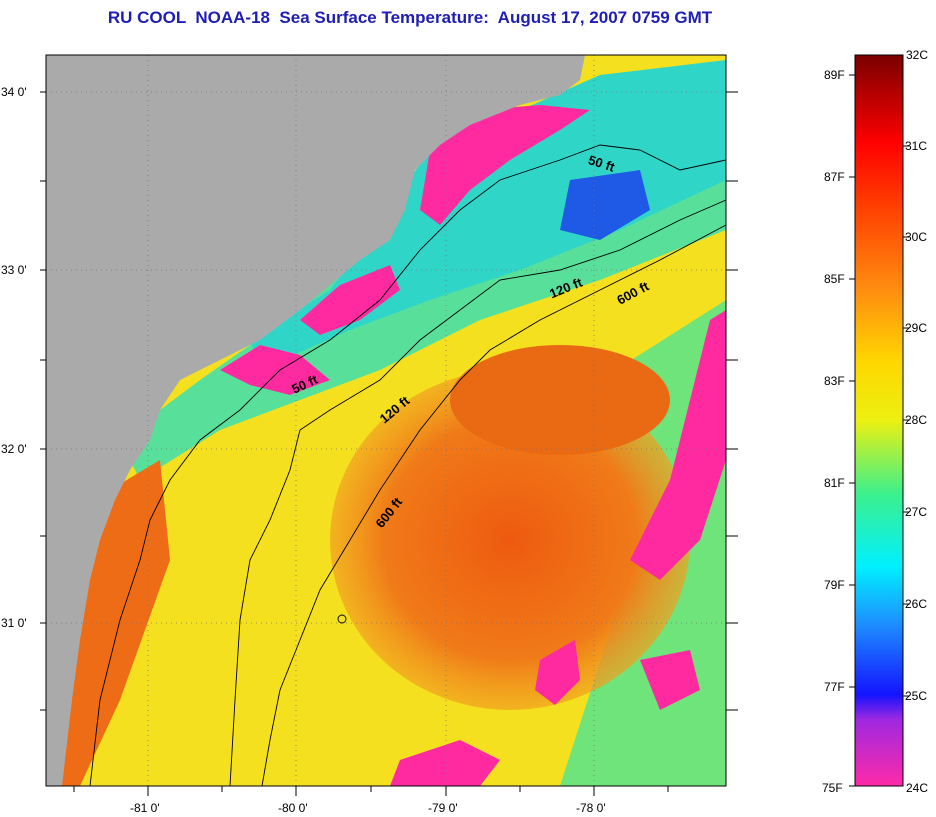 Image resolution: width=936 pixels, height=817 pixels. What do you see at coordinates (832, 788) in the screenshot?
I see `cbar-f-75: 75F` at bounding box center [832, 788].